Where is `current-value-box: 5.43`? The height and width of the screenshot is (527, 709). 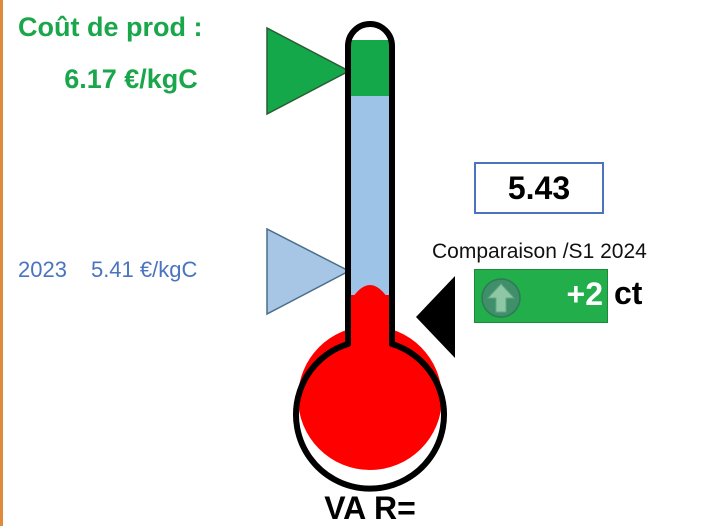
current-value-box: 5.43 is located at coordinates (539, 188).